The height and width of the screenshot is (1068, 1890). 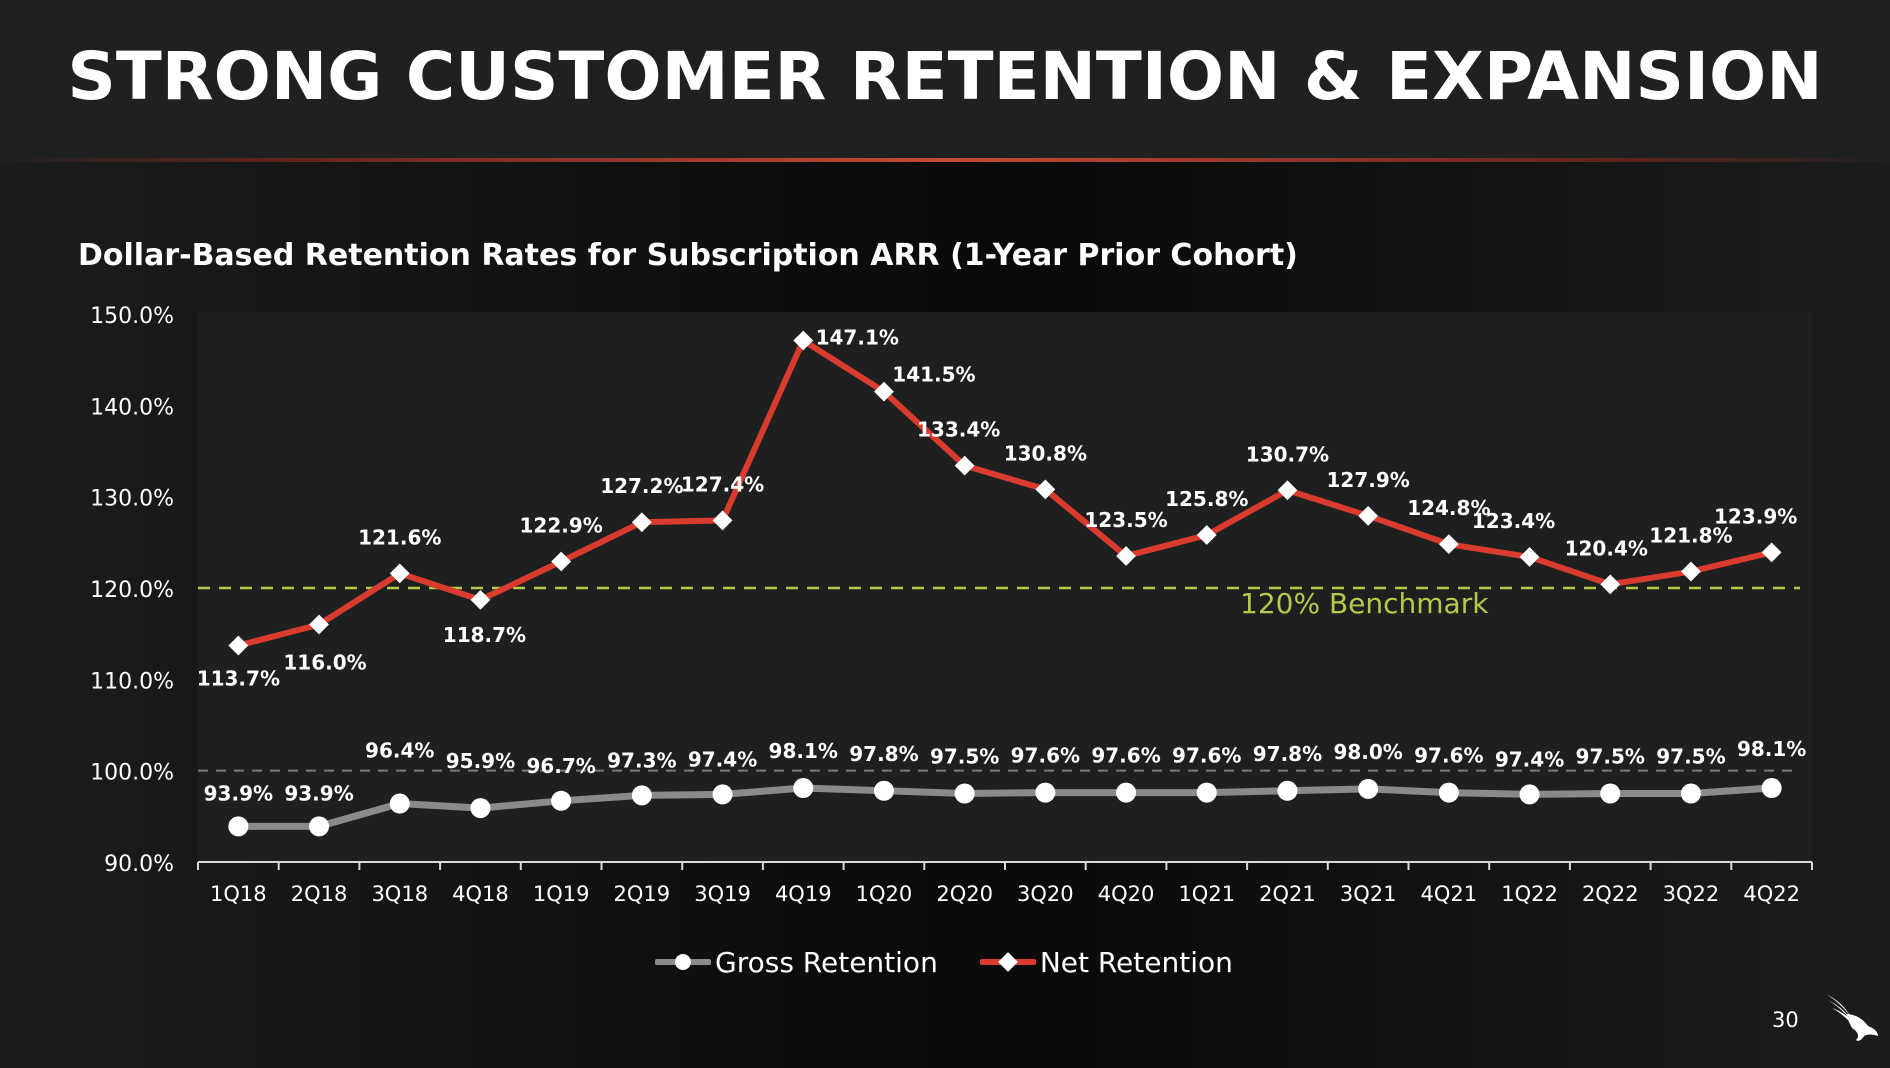 I want to click on net-data-label: 130.8%, so click(x=1045, y=453).